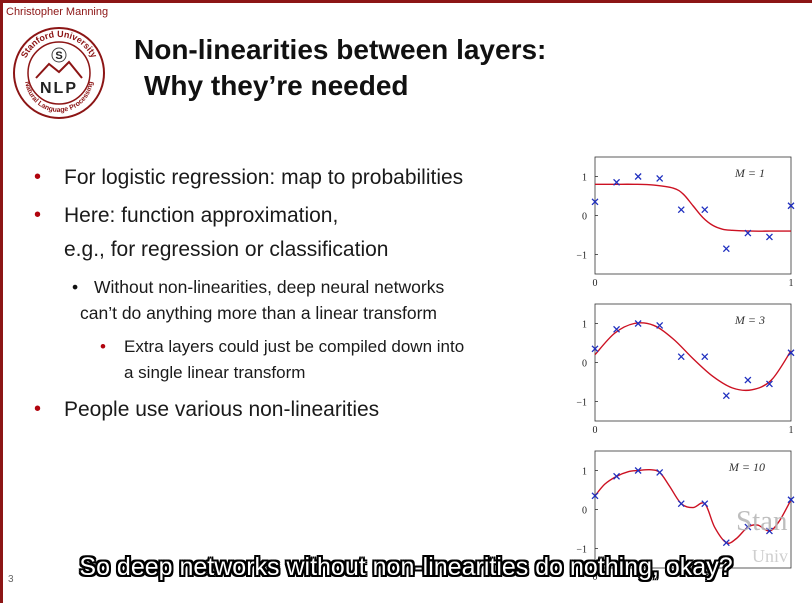  Describe the element at coordinates (11, 579) in the screenshot. I see `page-number: 3` at that location.